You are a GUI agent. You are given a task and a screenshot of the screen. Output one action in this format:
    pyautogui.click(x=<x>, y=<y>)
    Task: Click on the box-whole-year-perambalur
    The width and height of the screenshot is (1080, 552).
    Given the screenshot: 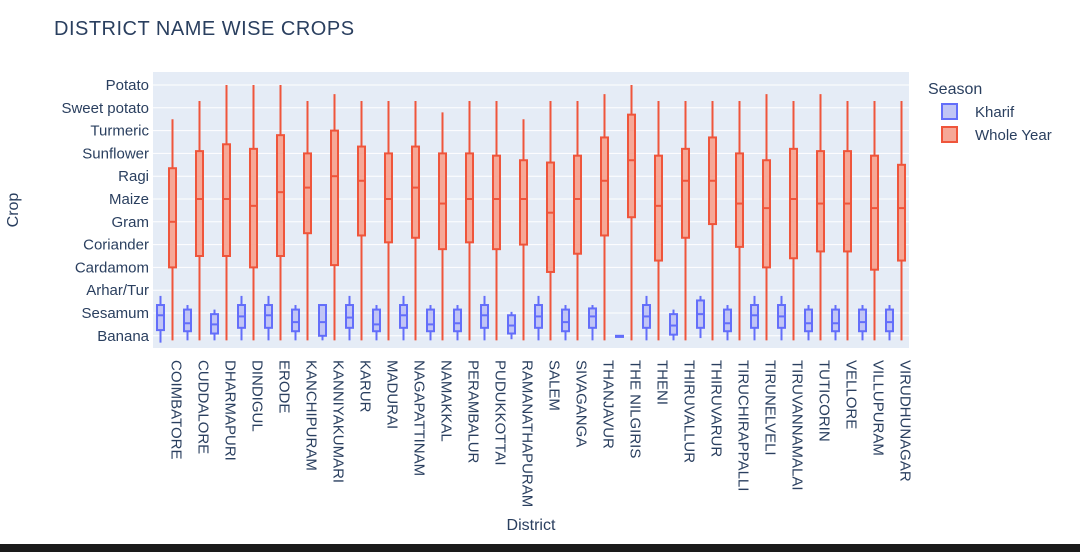 What is the action you would take?
    pyautogui.click(x=469, y=220)
    